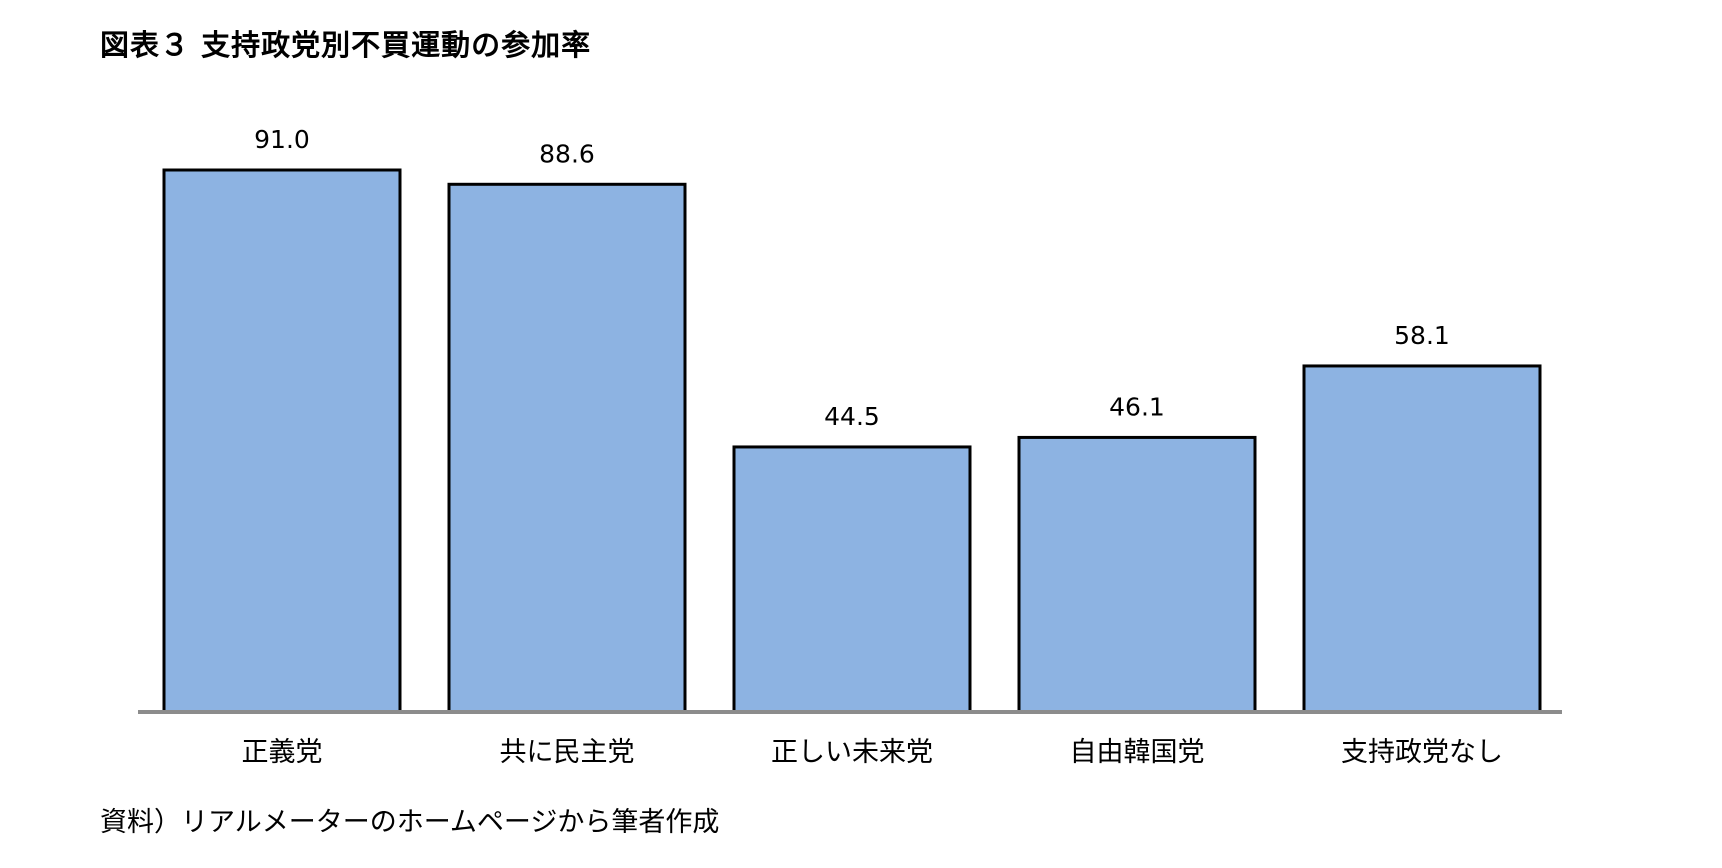  Describe the element at coordinates (1422, 335) in the screenshot. I see `data-label-5: 58.1` at that location.